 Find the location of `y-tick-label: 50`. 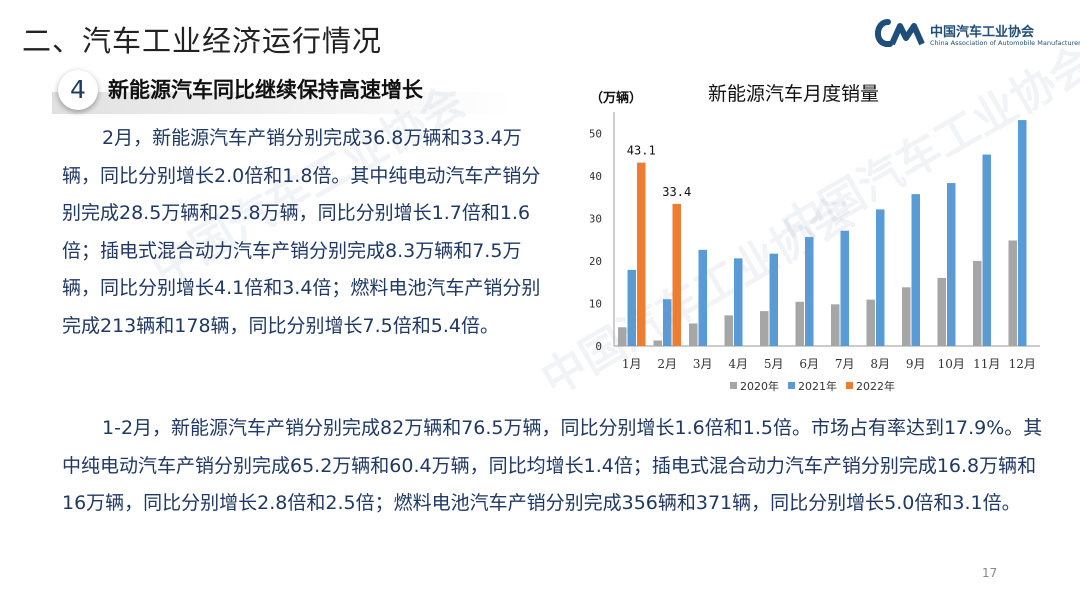

y-tick-label: 50 is located at coordinates (596, 133).